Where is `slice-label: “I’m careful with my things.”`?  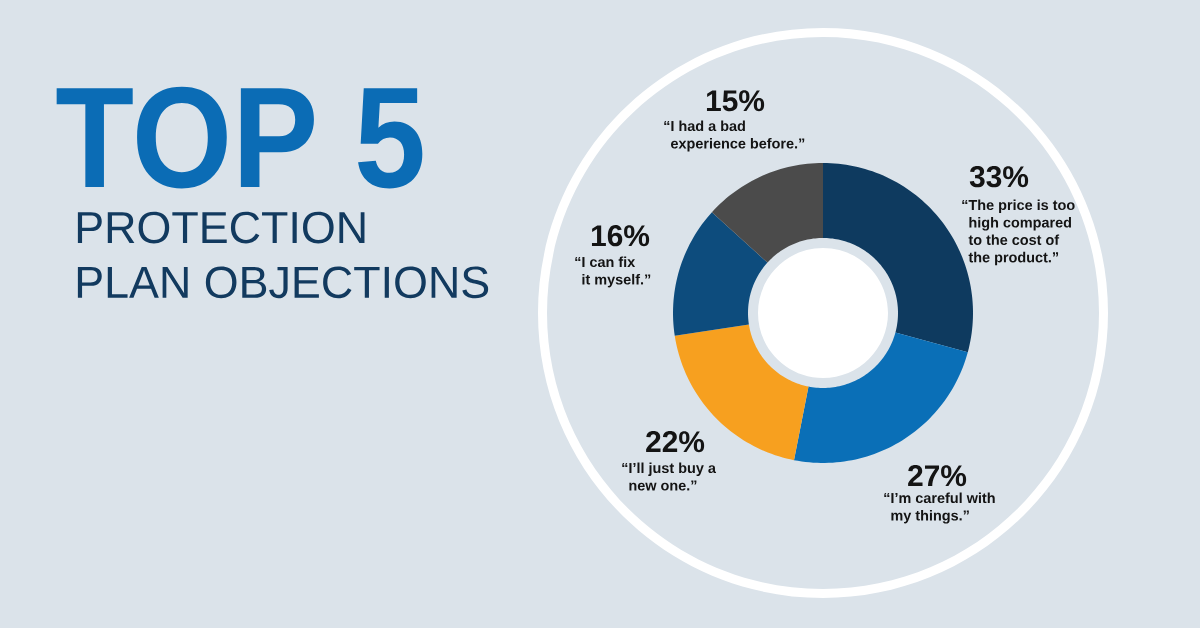 slice-label: “I’m careful with my things.” is located at coordinates (939, 508).